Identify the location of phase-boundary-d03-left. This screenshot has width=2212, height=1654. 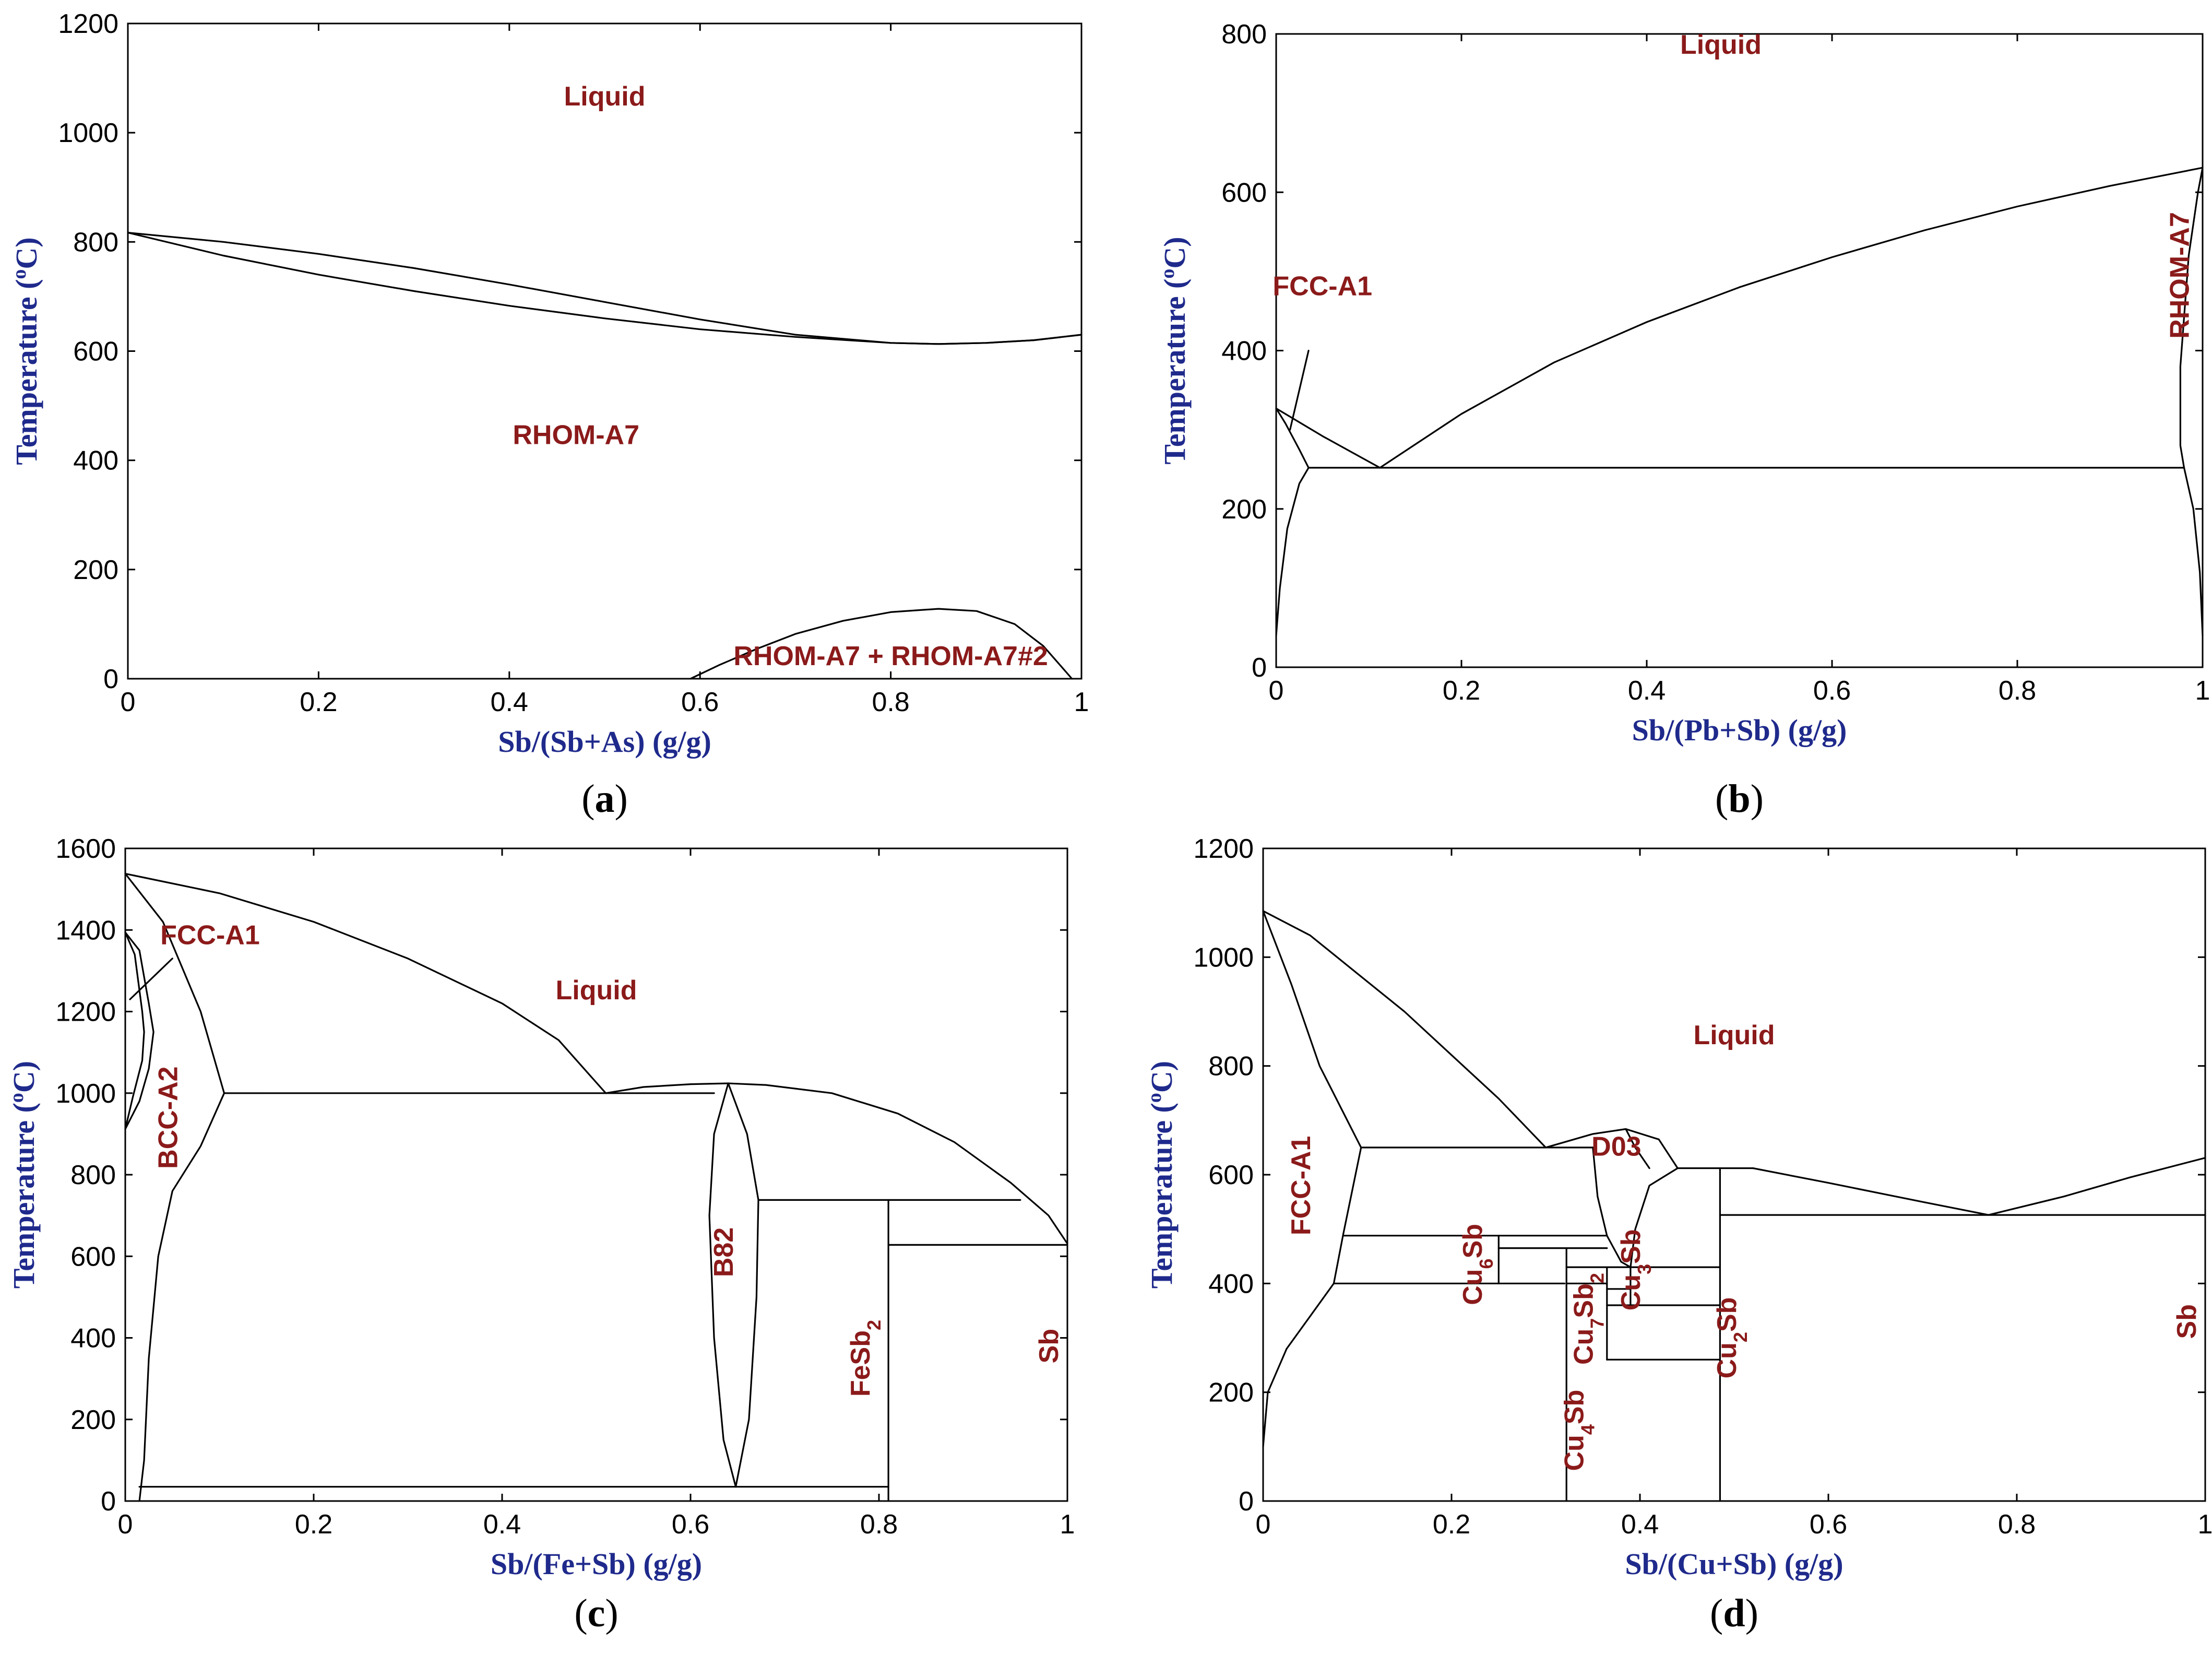
(1612, 1207).